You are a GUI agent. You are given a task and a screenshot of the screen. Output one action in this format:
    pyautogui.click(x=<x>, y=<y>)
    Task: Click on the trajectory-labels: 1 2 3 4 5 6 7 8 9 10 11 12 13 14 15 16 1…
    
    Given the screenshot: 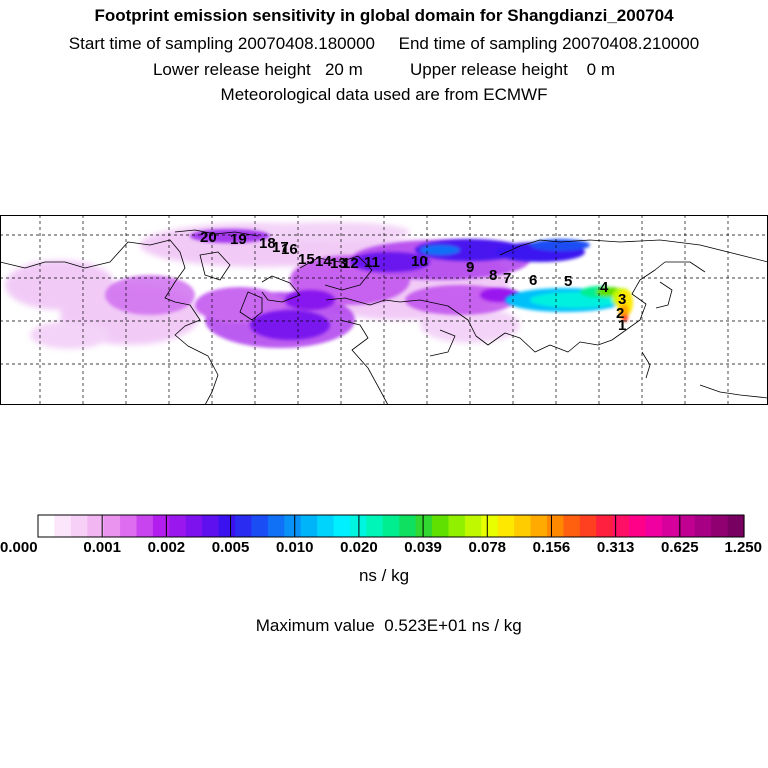 What is the action you would take?
    pyautogui.click(x=413, y=281)
    